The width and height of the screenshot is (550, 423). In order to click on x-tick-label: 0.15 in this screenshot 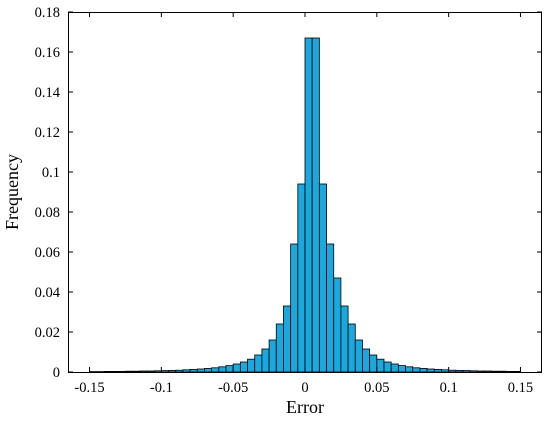, I will do `click(520, 388)`.